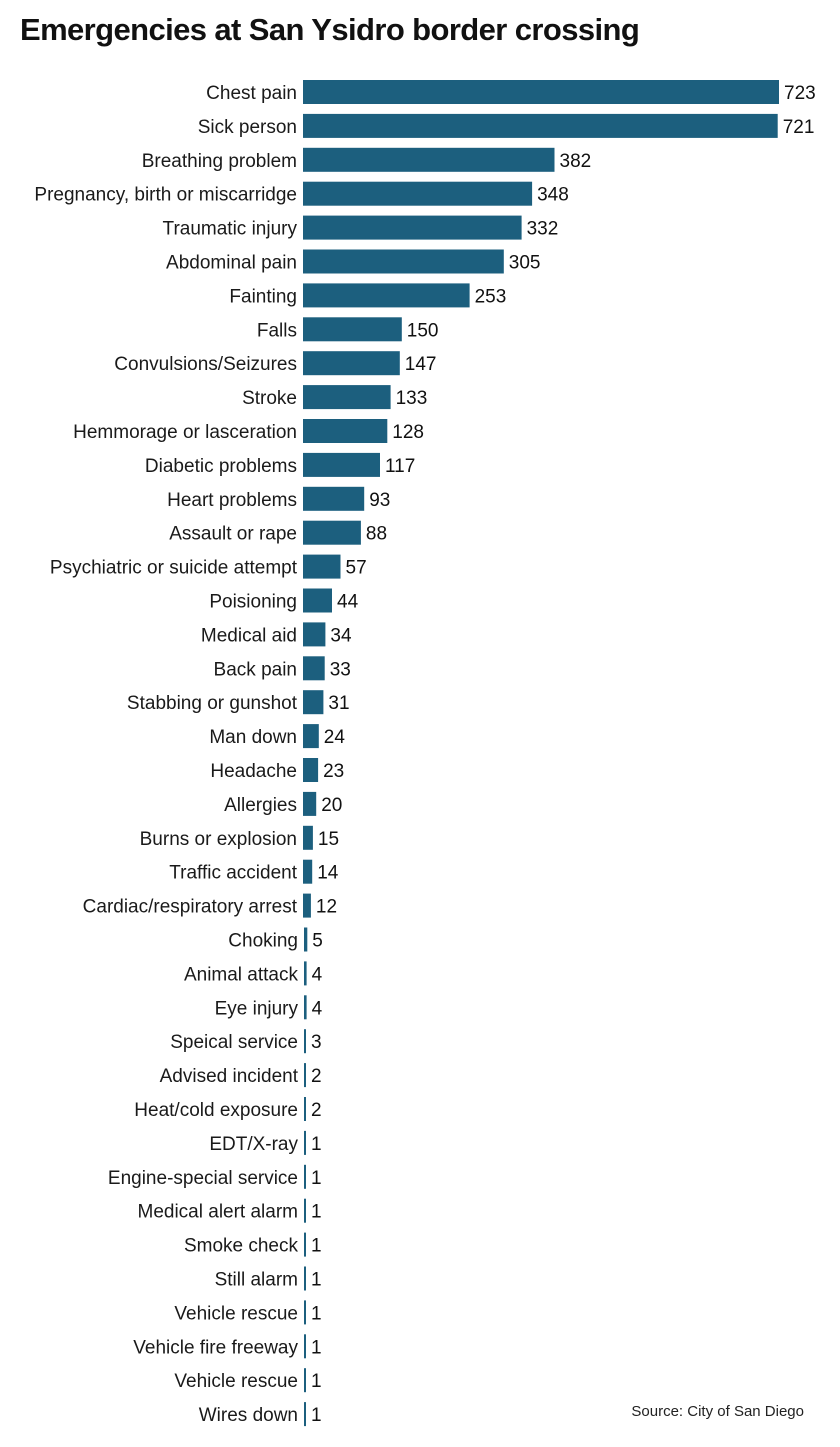 The image size is (840, 1447). What do you see at coordinates (231, 263) in the screenshot?
I see `category-label: Abdominal pain` at bounding box center [231, 263].